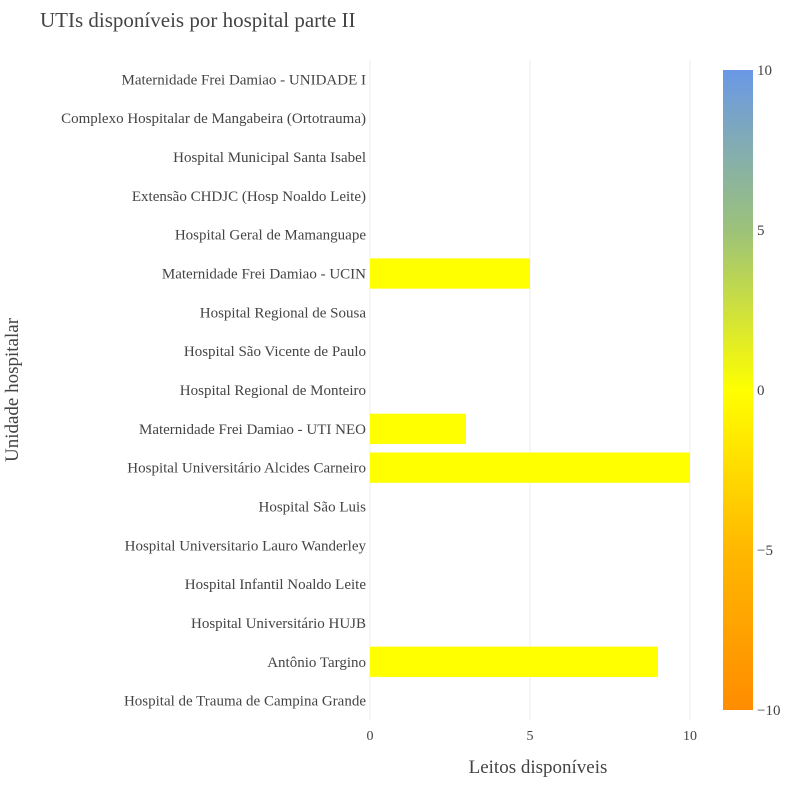 The height and width of the screenshot is (800, 800). I want to click on y-tick-label: Extensão CHDJC (Hosp Noaldo Leite), so click(249, 197).